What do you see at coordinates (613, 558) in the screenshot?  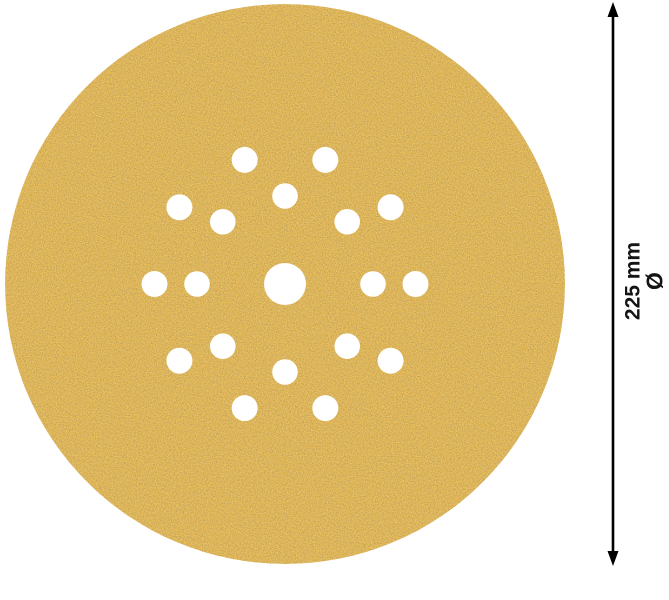 I see `arrowhead-down-icon` at bounding box center [613, 558].